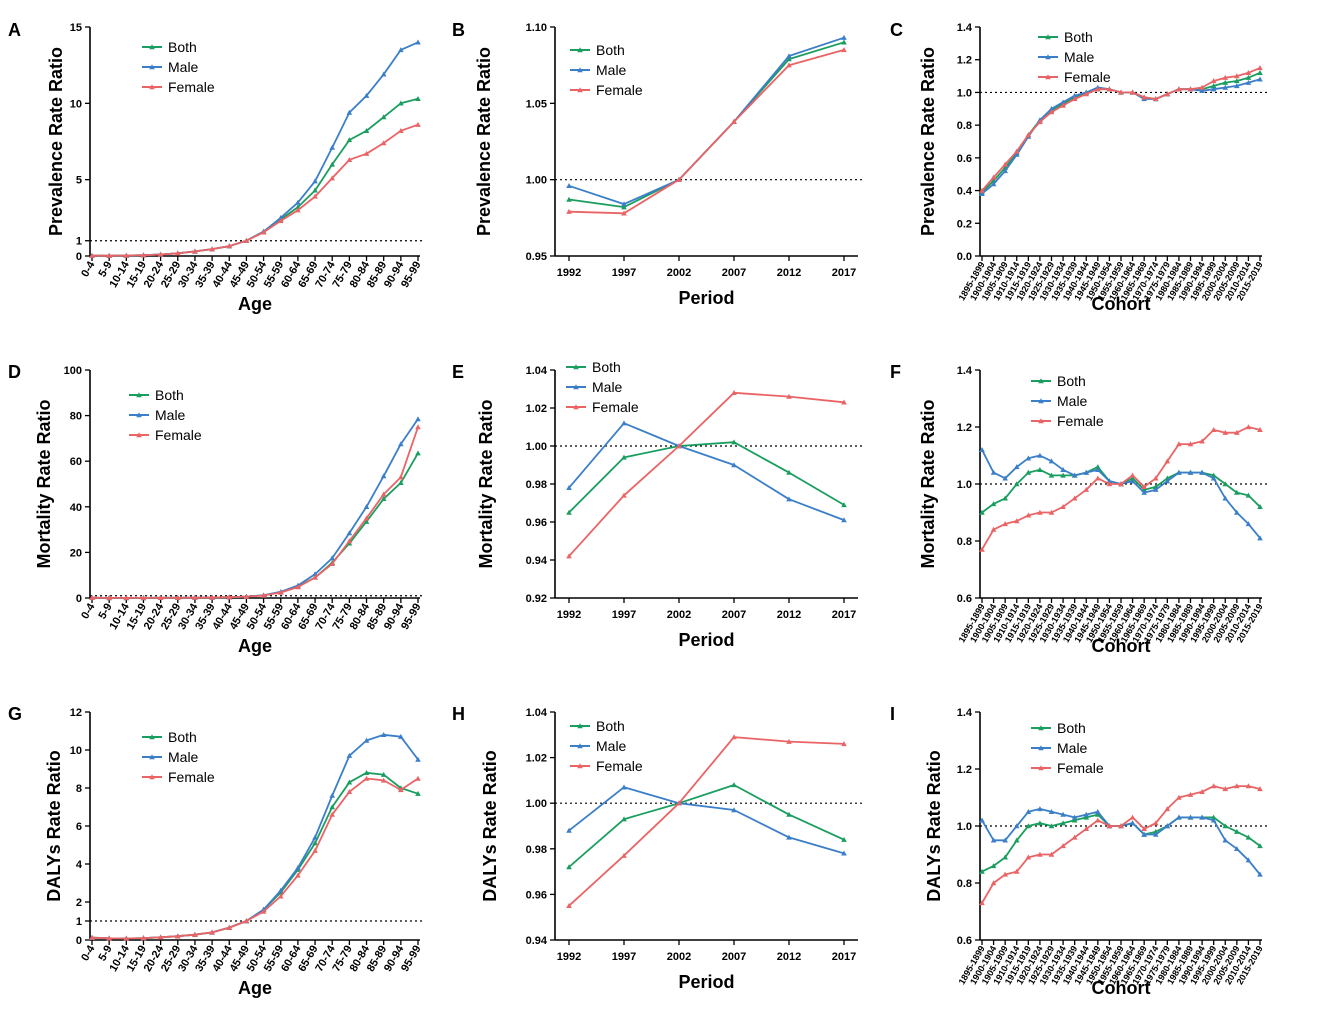 The width and height of the screenshot is (1325, 1014). Describe the element at coordinates (458, 714) in the screenshot. I see `panel-letter: H` at that location.